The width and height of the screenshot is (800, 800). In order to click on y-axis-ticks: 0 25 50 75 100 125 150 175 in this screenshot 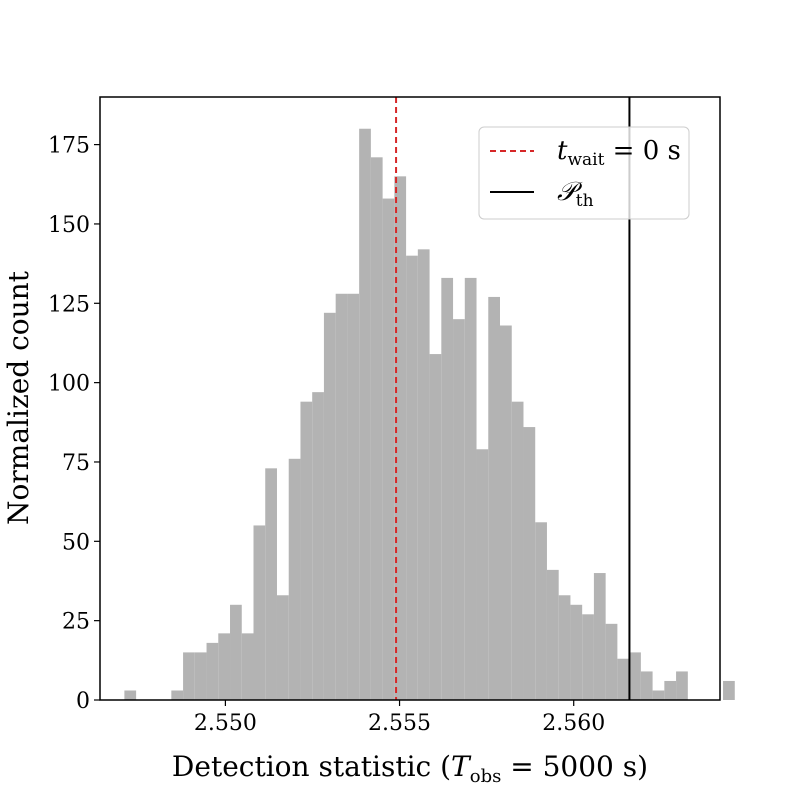, I will do `click(74, 424)`.